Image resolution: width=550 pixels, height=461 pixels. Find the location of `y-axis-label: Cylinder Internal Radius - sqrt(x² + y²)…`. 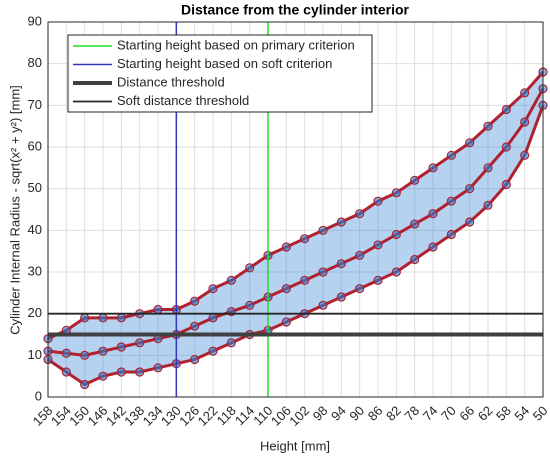

y-axis-label: Cylinder Internal Radius - sqrt(x² + y²)… is located at coordinates (14, 210).